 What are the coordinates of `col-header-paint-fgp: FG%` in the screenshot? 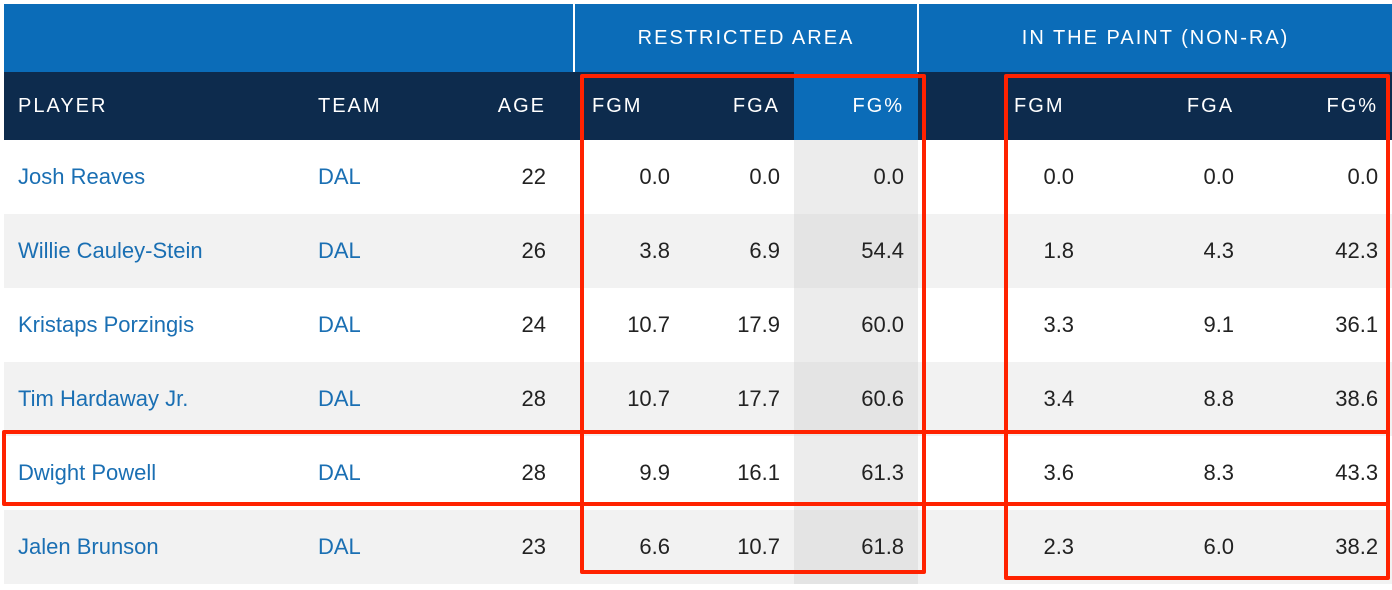 It's located at (1330, 106).